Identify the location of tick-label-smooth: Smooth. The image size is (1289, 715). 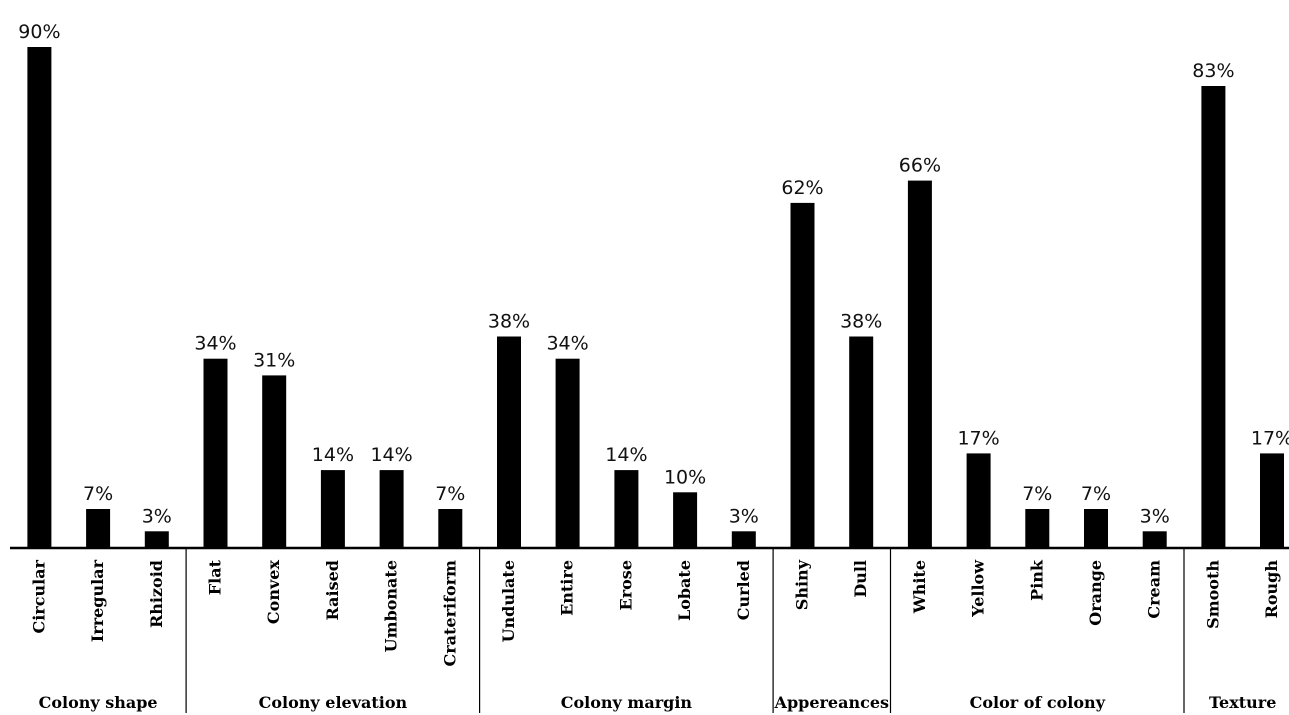
(1212, 594).